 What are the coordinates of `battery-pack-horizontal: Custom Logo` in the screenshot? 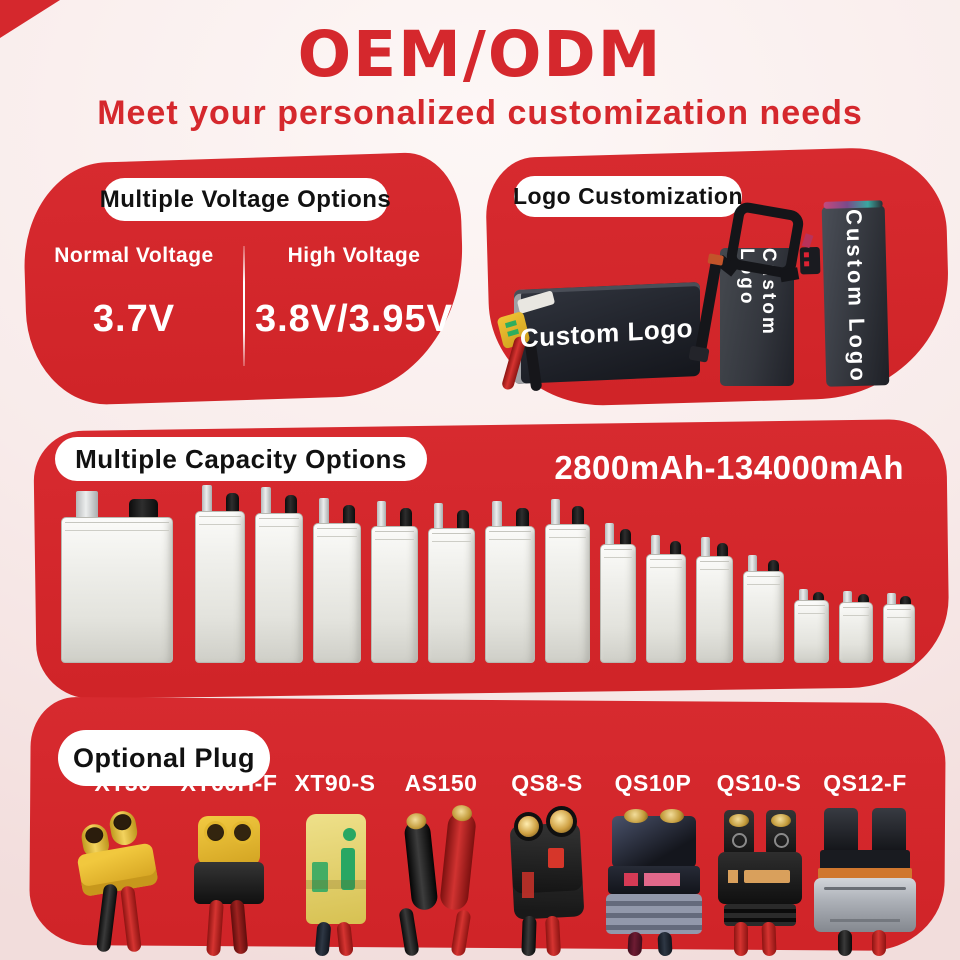 It's located at (598, 336).